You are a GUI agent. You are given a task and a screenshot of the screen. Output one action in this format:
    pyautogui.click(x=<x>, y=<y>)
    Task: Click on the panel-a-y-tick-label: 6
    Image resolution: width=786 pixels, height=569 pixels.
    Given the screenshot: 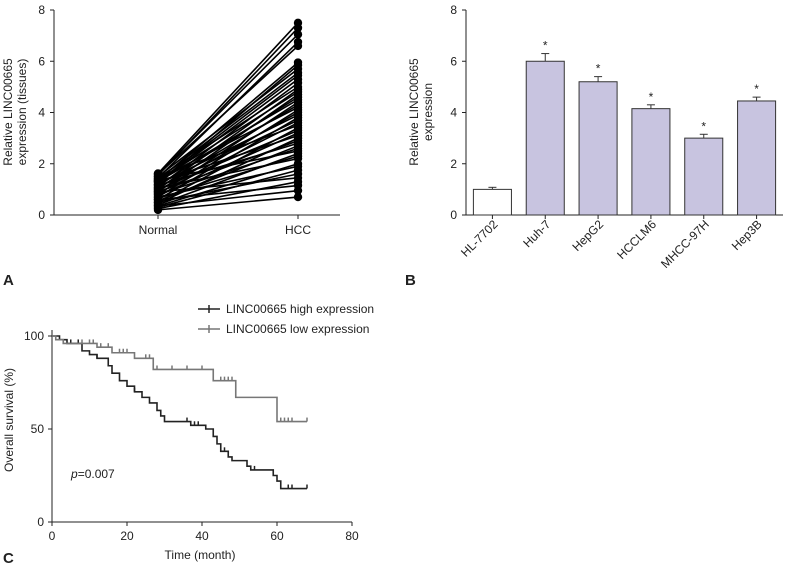 What is the action you would take?
    pyautogui.click(x=41, y=61)
    